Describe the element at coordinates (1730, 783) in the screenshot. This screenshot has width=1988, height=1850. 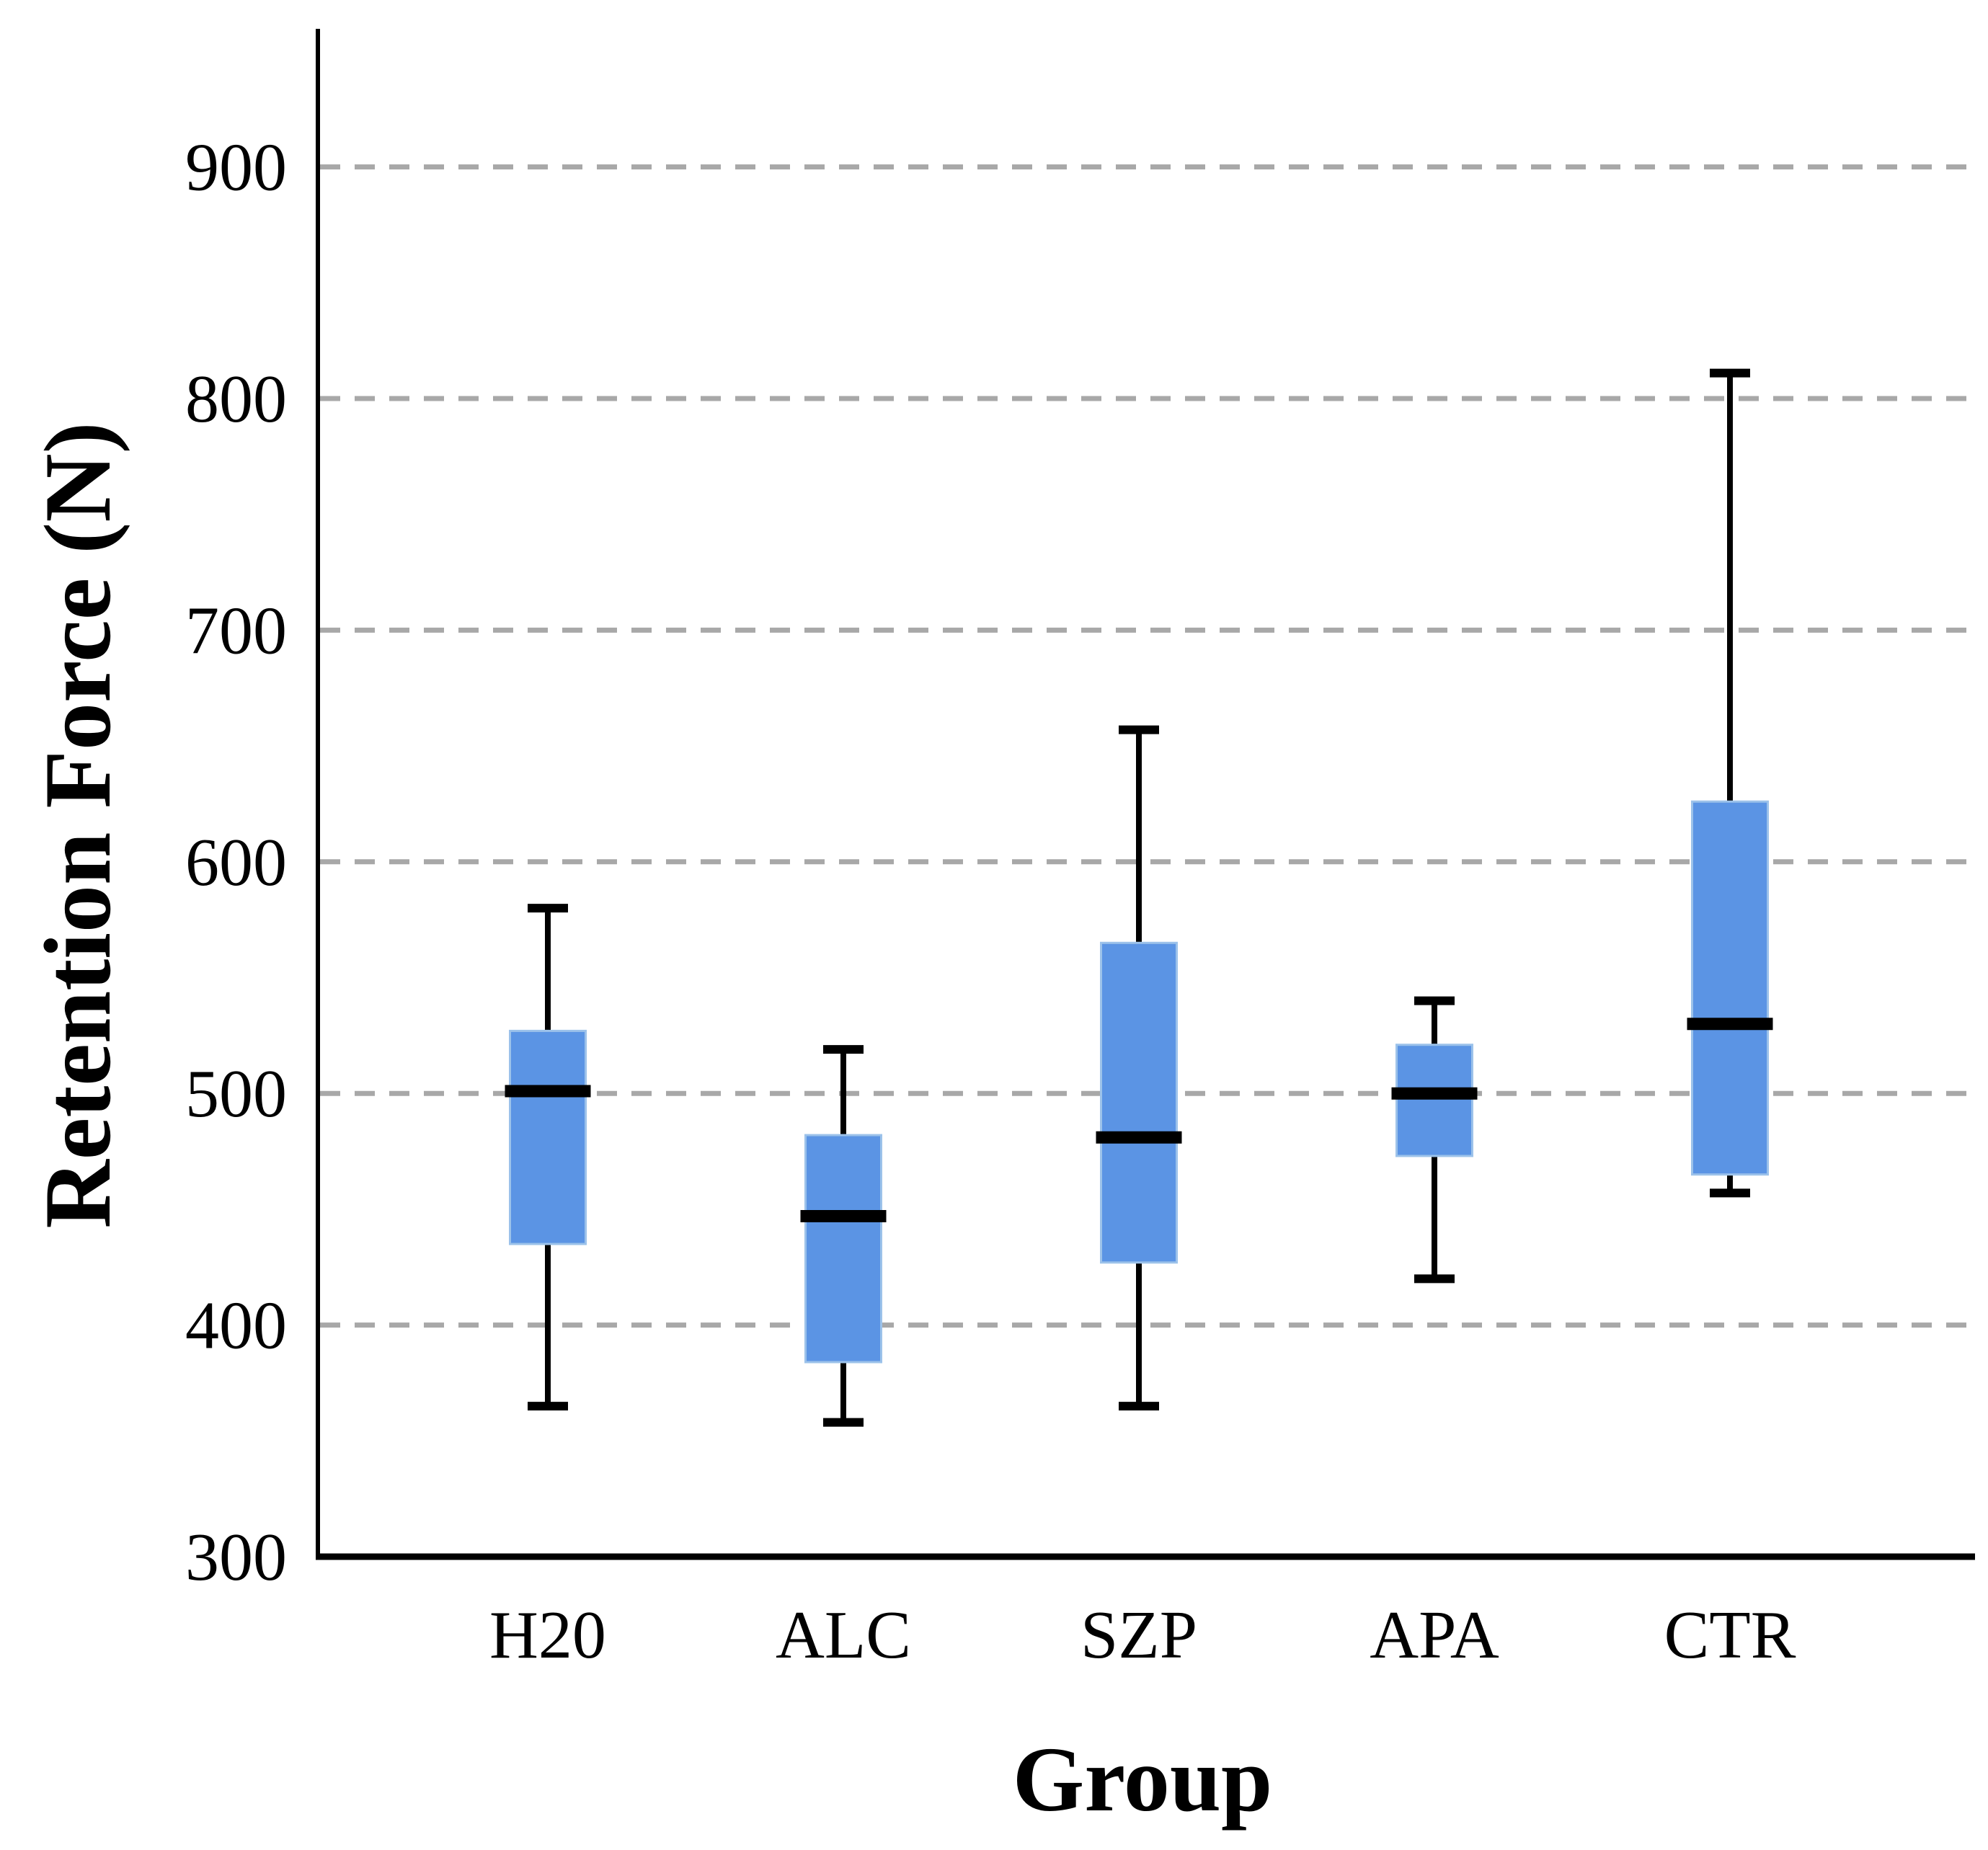
I see `box-group-CTR` at that location.